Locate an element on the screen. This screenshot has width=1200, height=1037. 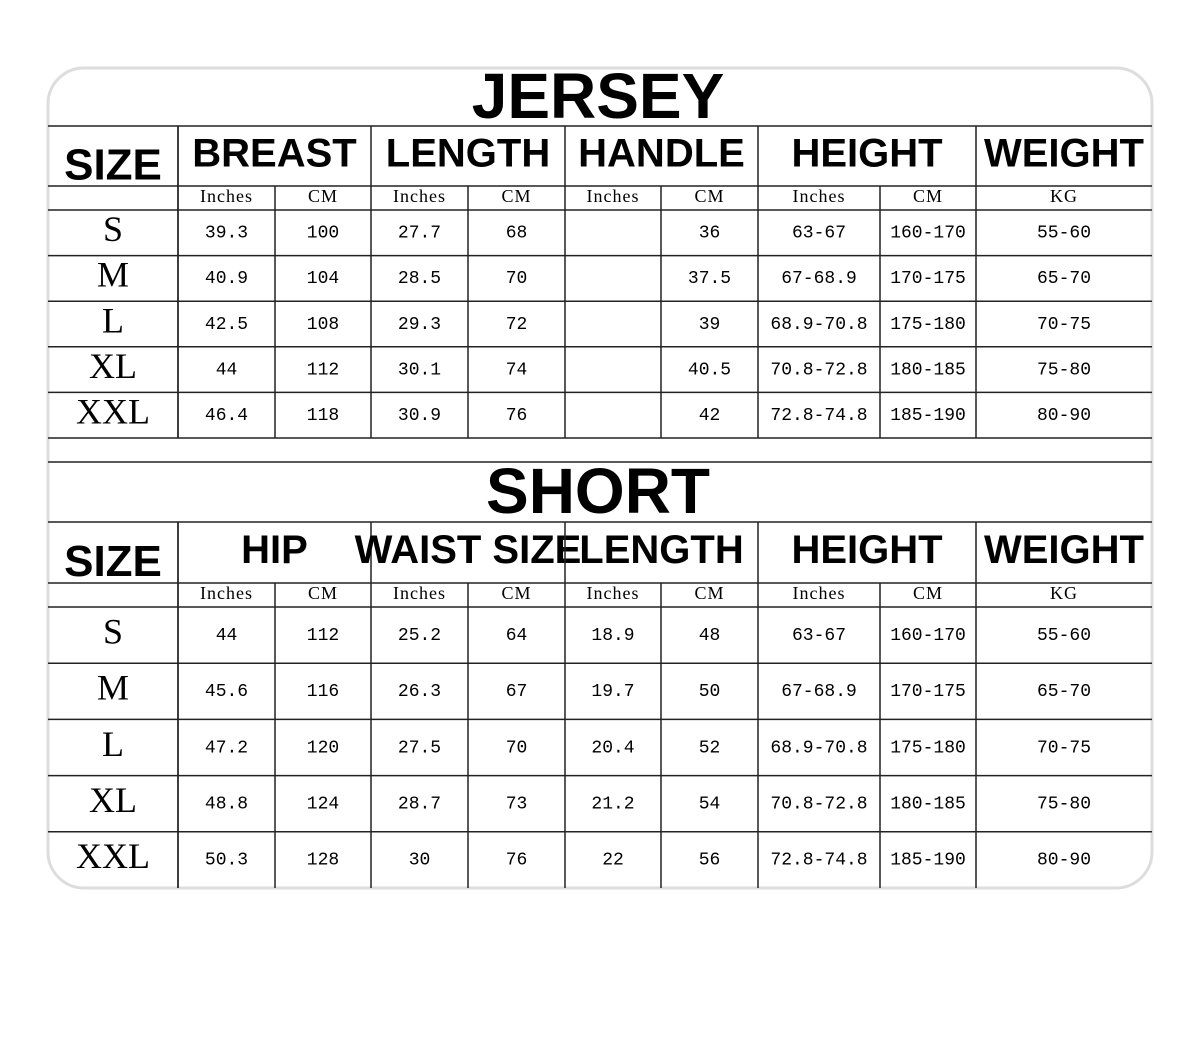
cell: 116 is located at coordinates (323, 692).